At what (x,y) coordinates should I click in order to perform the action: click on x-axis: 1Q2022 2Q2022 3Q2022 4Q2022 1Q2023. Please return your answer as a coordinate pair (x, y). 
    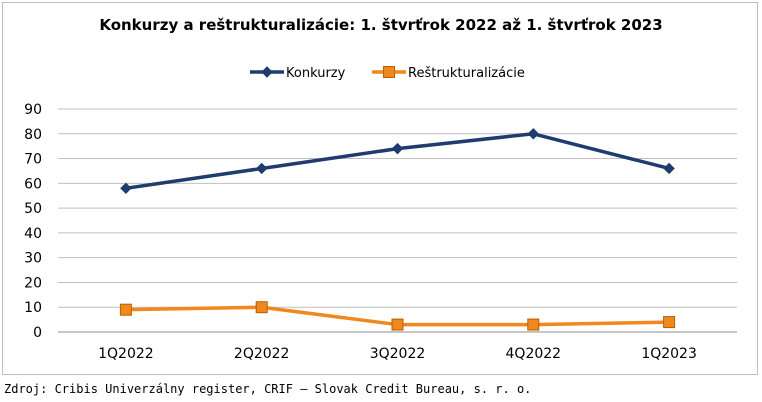
    Looking at the image, I should click on (397, 354).